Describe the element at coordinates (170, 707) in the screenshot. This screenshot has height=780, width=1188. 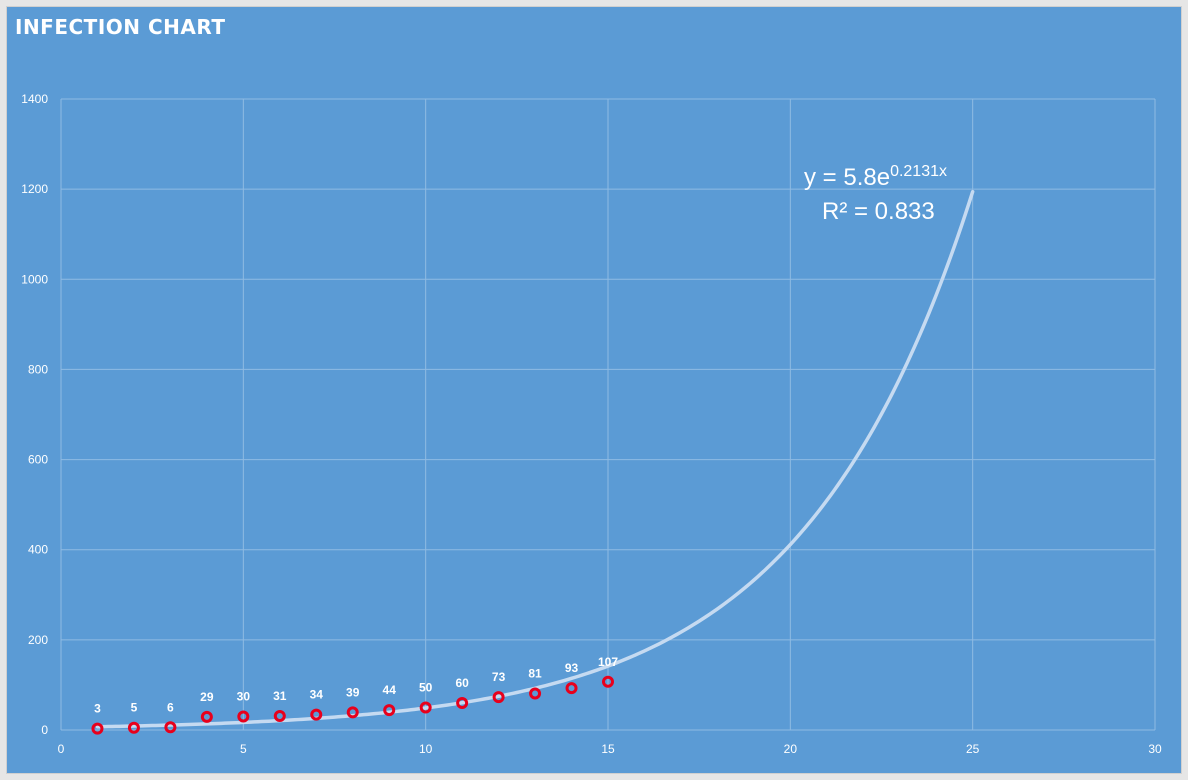
I see `data-label: 6` at that location.